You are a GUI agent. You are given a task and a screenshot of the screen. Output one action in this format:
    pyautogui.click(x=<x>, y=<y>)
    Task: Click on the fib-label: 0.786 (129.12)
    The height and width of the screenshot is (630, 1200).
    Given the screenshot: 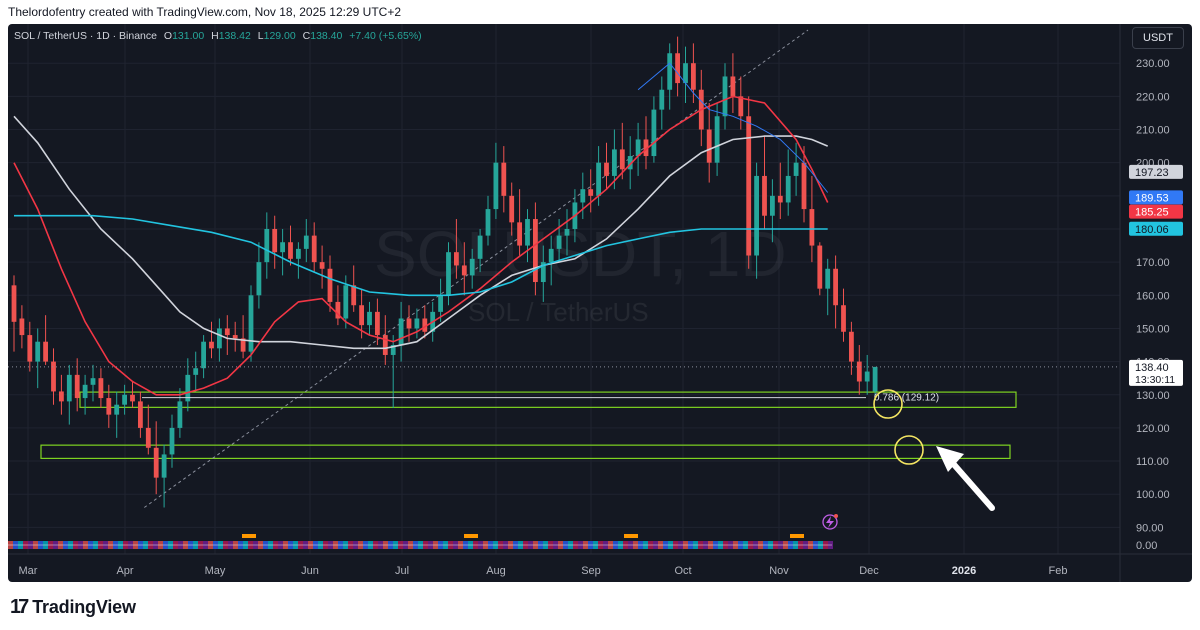 What is the action you would take?
    pyautogui.click(x=906, y=398)
    